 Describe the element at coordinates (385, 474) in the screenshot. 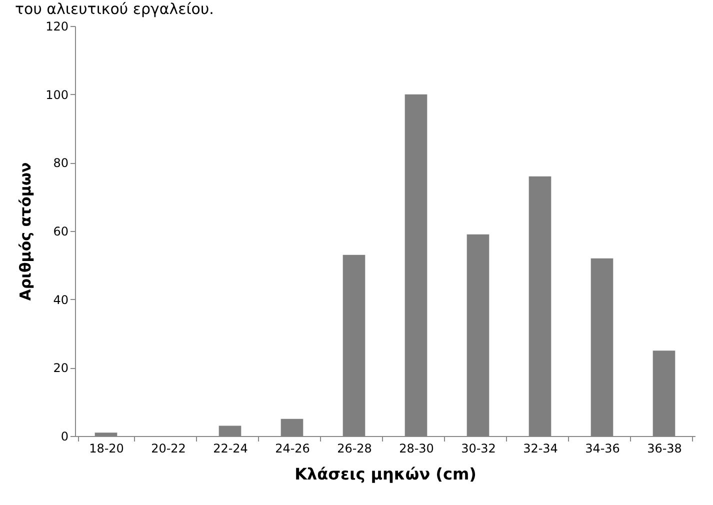

I see `x-axis-title: Κλάσεις μηκών (cm)` at that location.